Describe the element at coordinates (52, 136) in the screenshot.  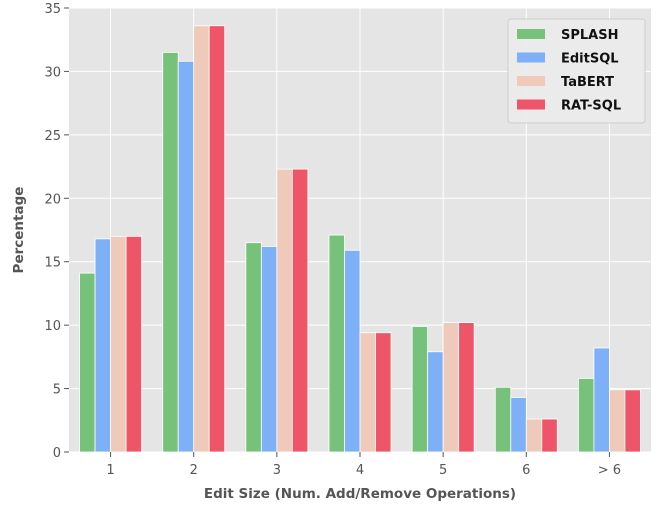
I see `y-tick-label: 25` at that location.